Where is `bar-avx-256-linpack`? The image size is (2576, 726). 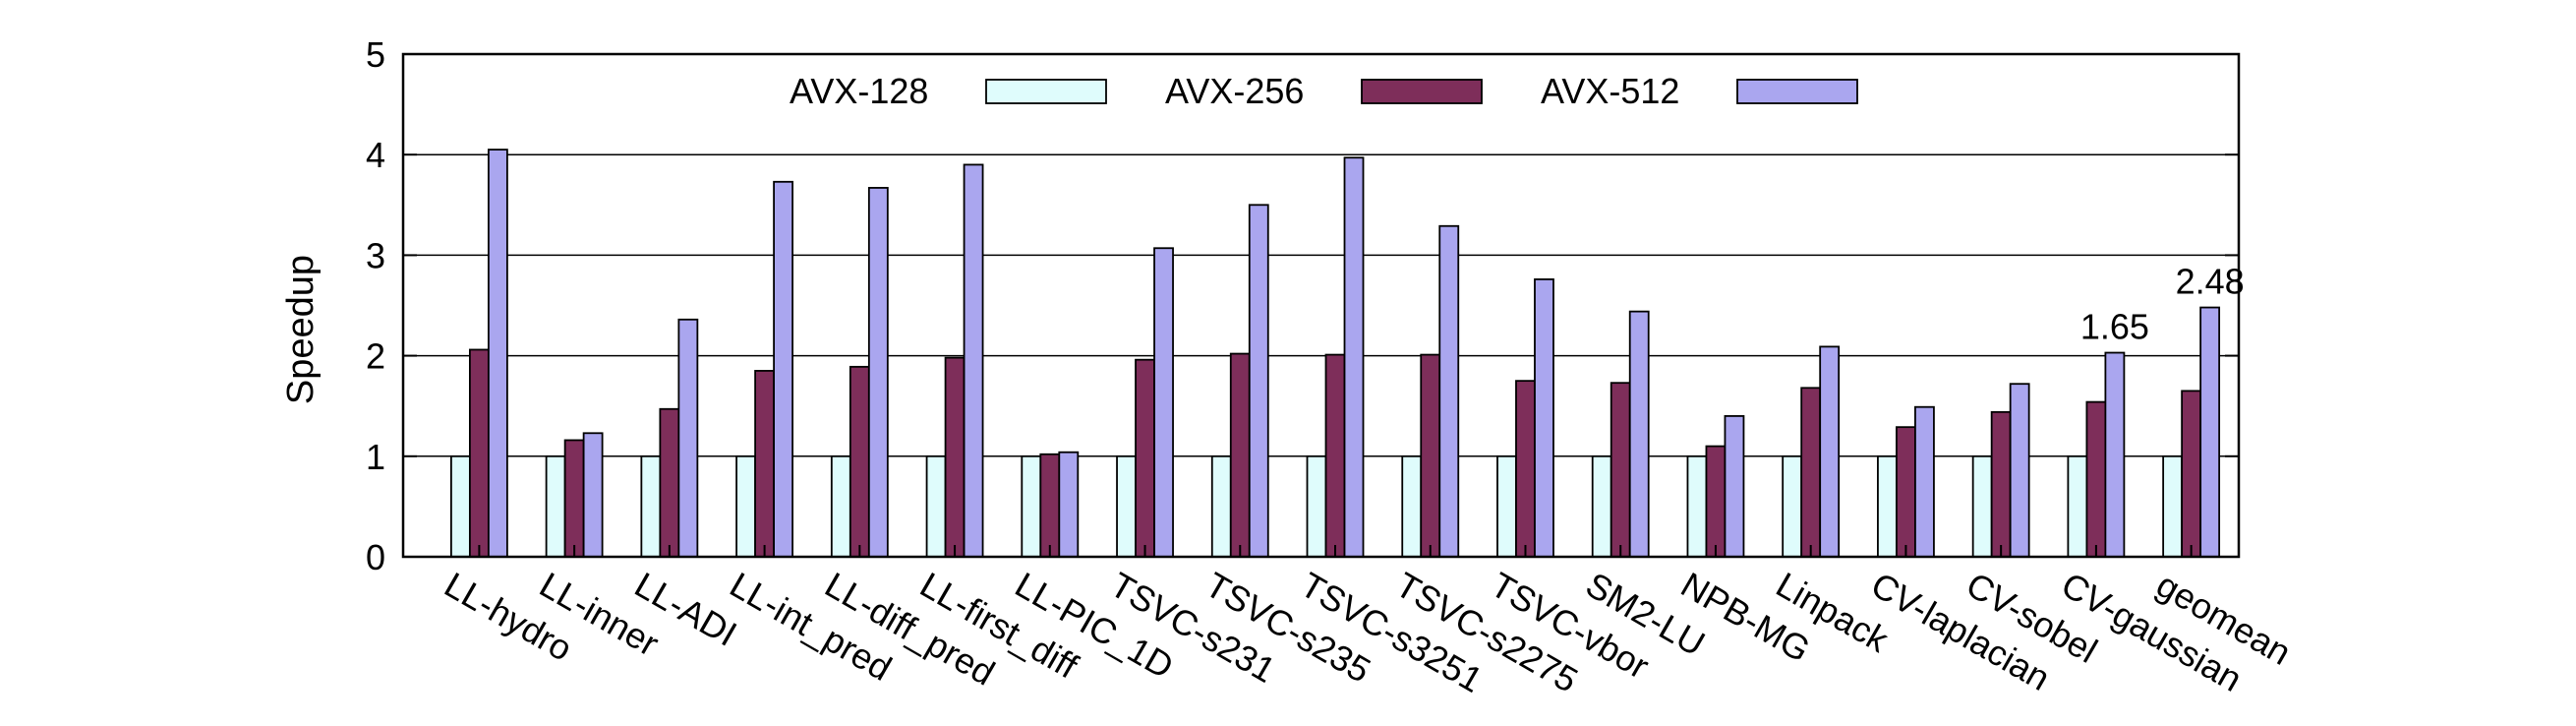
bar-avx-256-linpack is located at coordinates (1811, 472).